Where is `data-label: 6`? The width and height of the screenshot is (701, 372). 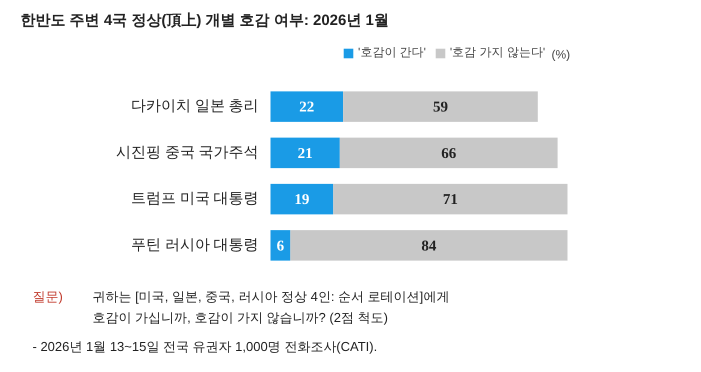
data-label: 6 is located at coordinates (280, 246).